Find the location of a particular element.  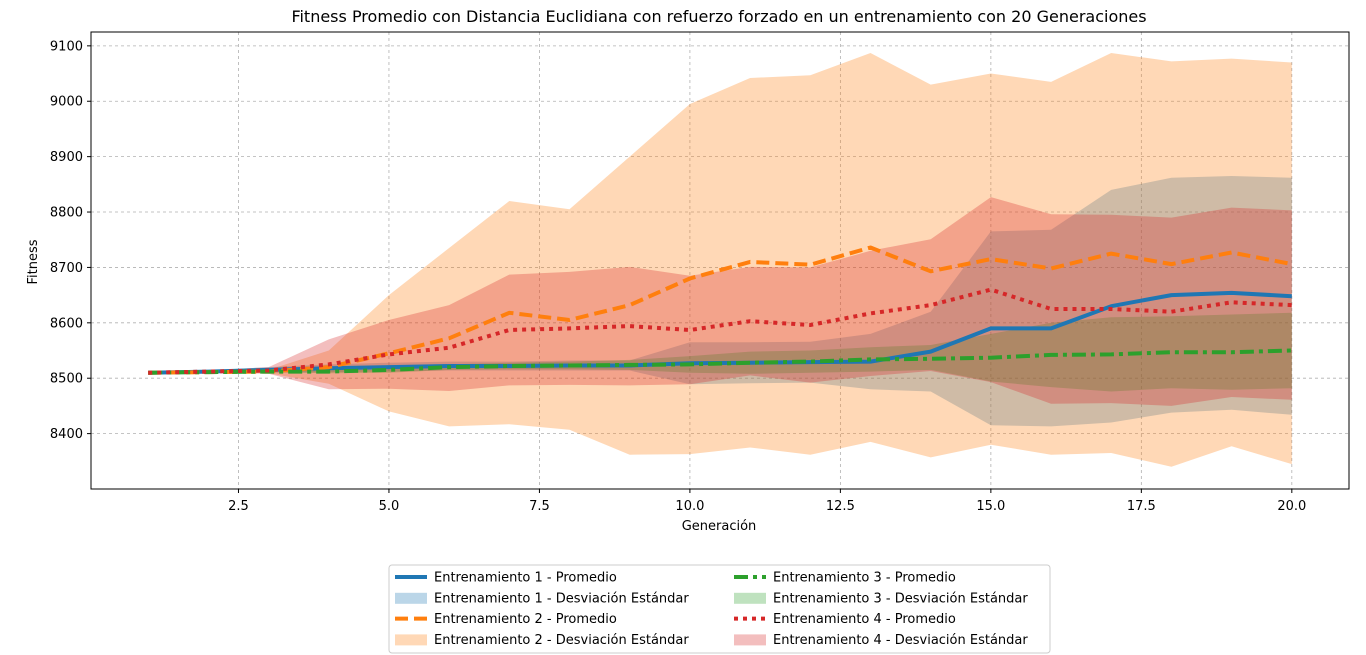

legend-item: Entrenamiento 2 - Promedio is located at coordinates (506, 619).